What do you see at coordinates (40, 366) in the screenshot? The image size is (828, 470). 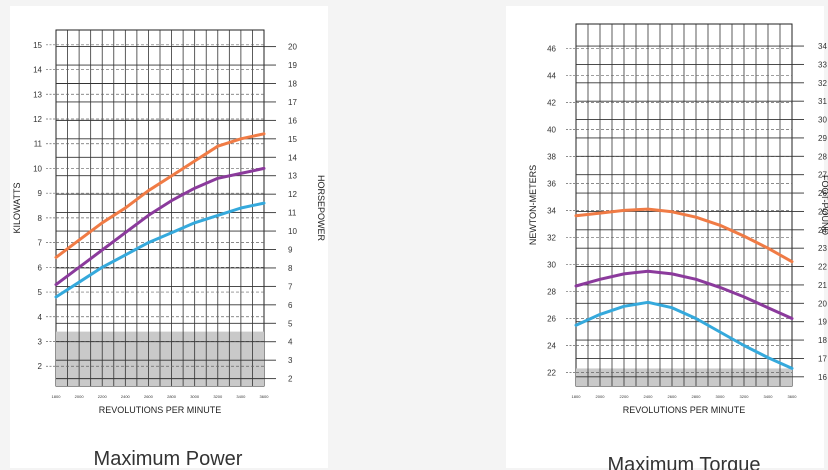 I see `left-tick-label: 2` at bounding box center [40, 366].